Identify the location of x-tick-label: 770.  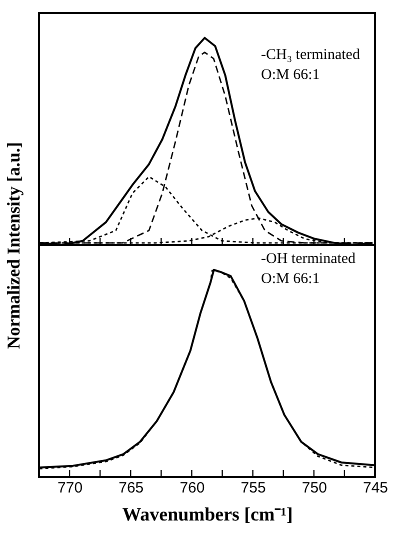
(70, 488).